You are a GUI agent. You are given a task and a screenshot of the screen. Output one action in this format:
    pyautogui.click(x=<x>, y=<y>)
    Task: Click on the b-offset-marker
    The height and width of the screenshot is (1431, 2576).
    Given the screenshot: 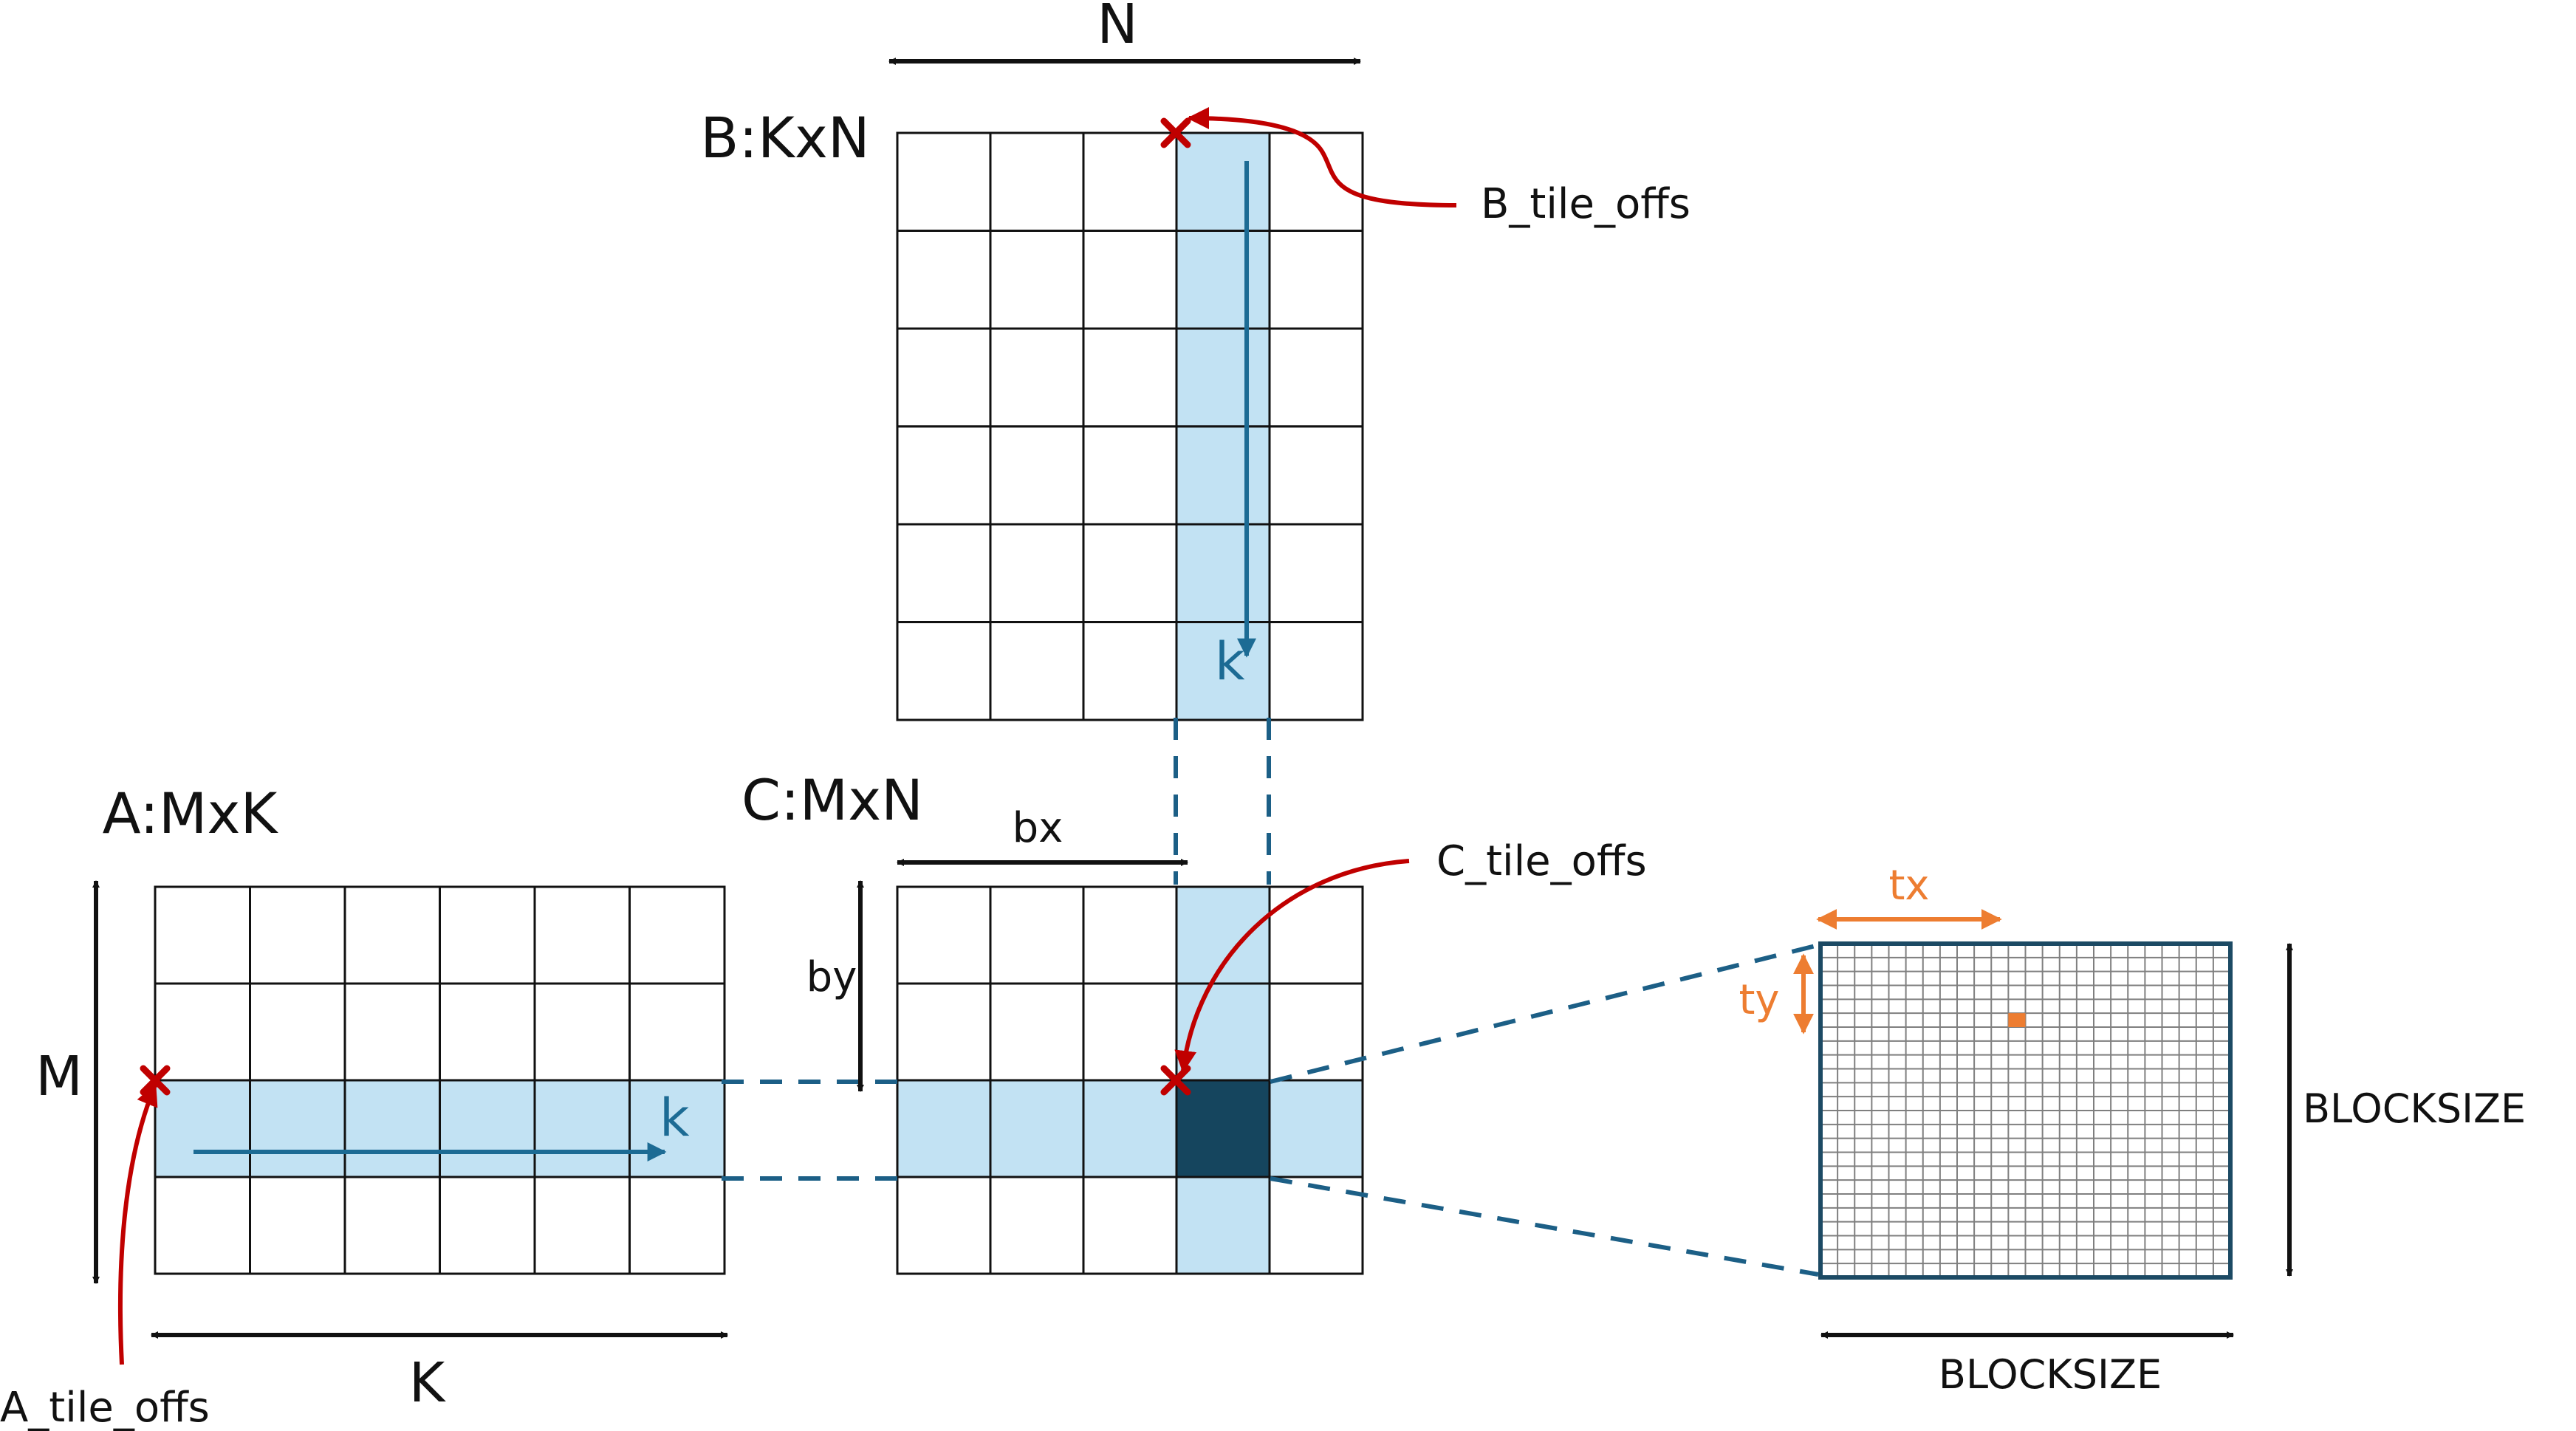 What is the action you would take?
    pyautogui.click(x=1175, y=132)
    